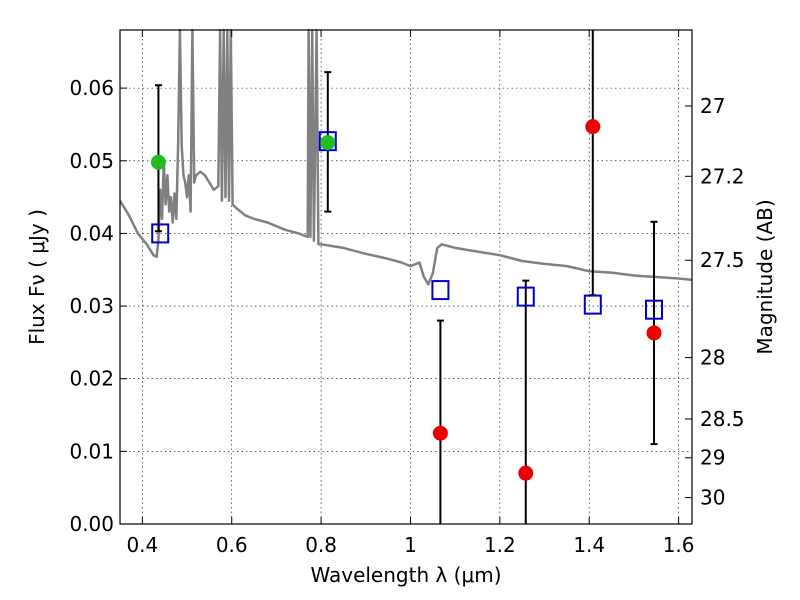 Image resolution: width=800 pixels, height=600 pixels. I want to click on y-axis-ticks: 0.00 0.01 0.02 0.03 0.04 0.05 0.06, so click(98, 306).